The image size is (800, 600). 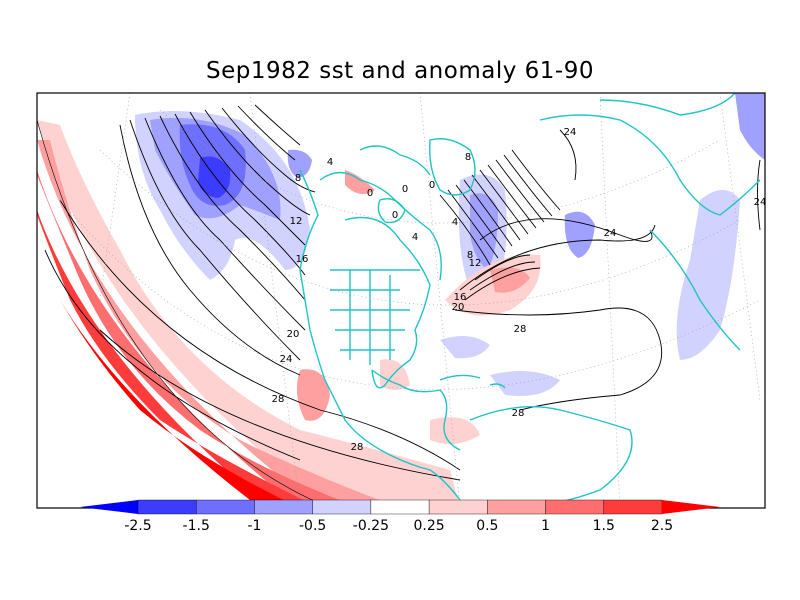 What do you see at coordinates (650, 165) in the screenshot?
I see `coast-europe` at bounding box center [650, 165].